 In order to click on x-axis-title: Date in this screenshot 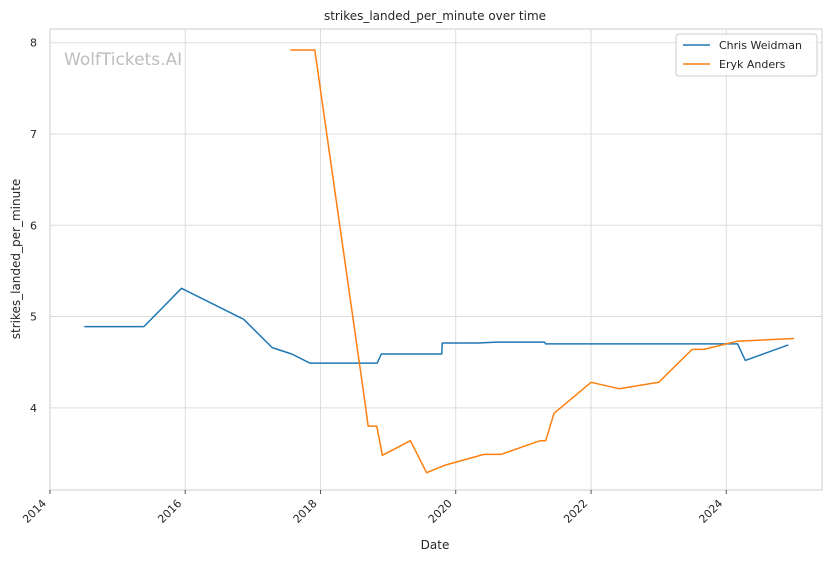, I will do `click(435, 545)`.